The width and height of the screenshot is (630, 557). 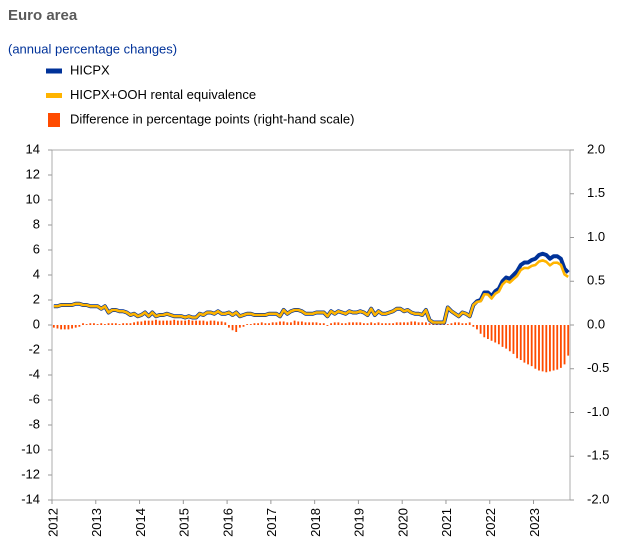 I want to click on y2-tick-label: -1.5, so click(x=598, y=455).